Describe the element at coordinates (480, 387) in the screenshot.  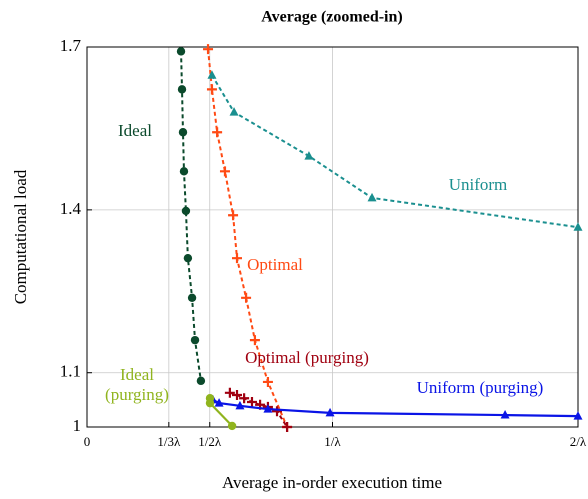
I see `series-label: Uniform (purging)` at that location.